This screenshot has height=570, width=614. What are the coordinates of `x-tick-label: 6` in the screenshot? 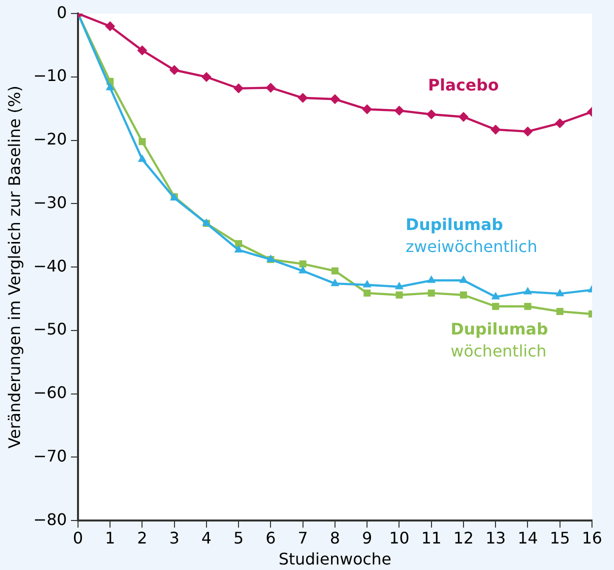 It's located at (271, 538).